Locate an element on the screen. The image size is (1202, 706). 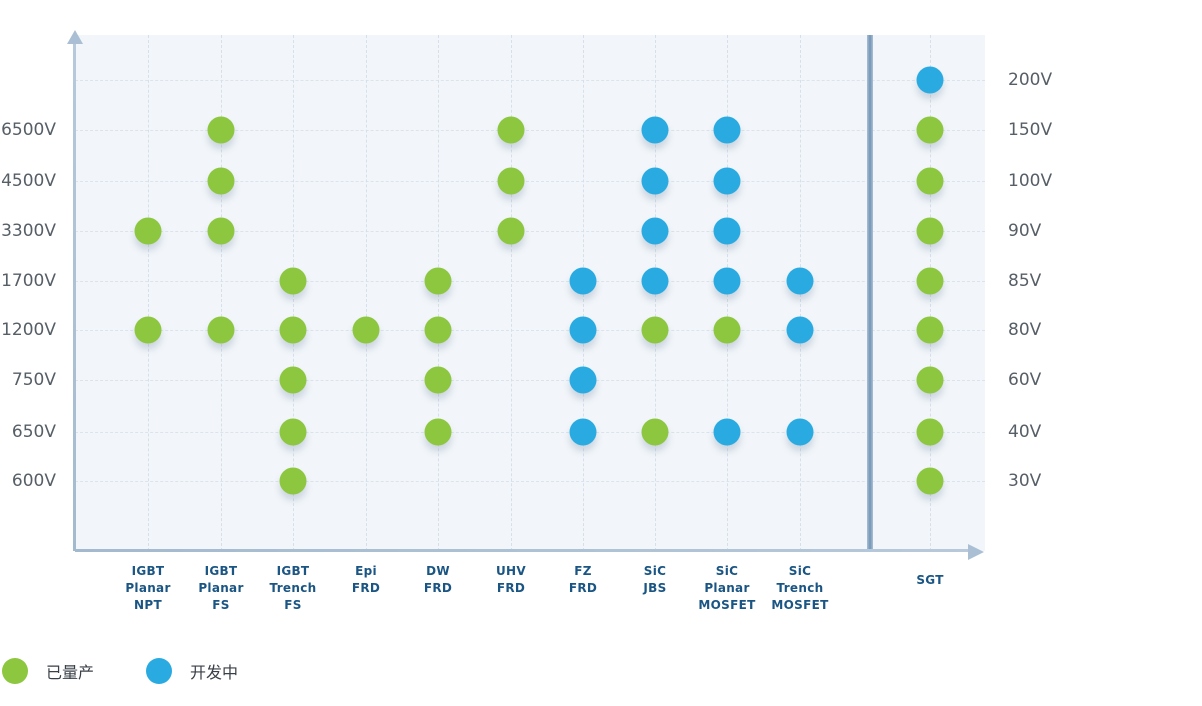
category-label: FZ FRD is located at coordinates (583, 579).